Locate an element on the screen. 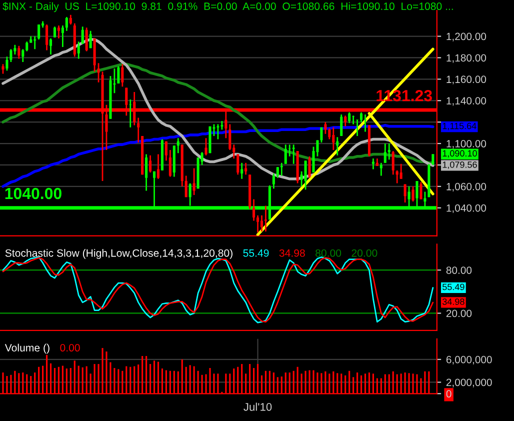 This screenshot has height=421, width=514. y-tick-label: 1,040.00 is located at coordinates (466, 208).